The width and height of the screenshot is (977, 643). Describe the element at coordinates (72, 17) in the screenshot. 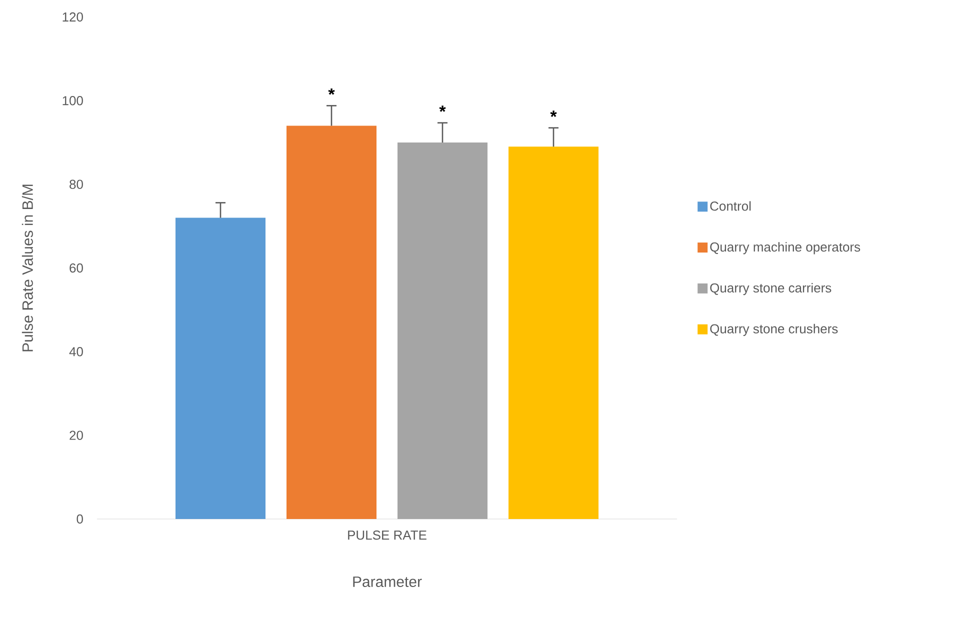

I see `y-tick-label: 120` at that location.